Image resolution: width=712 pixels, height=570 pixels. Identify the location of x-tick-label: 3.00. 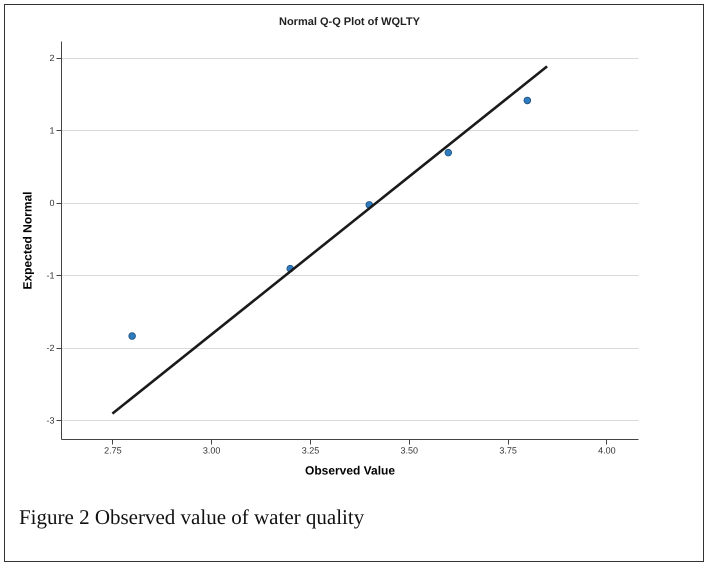
(211, 451).